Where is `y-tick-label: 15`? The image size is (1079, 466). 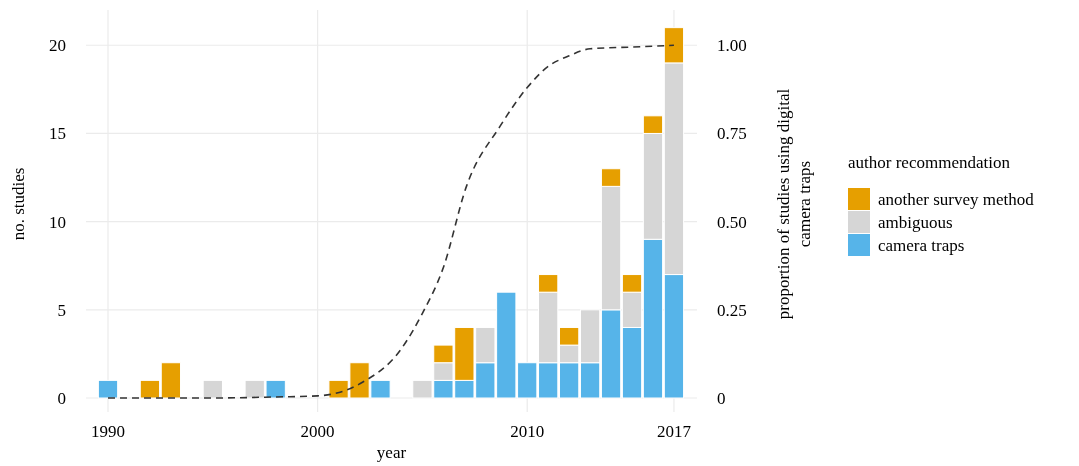 y-tick-label: 15 is located at coordinates (57, 134).